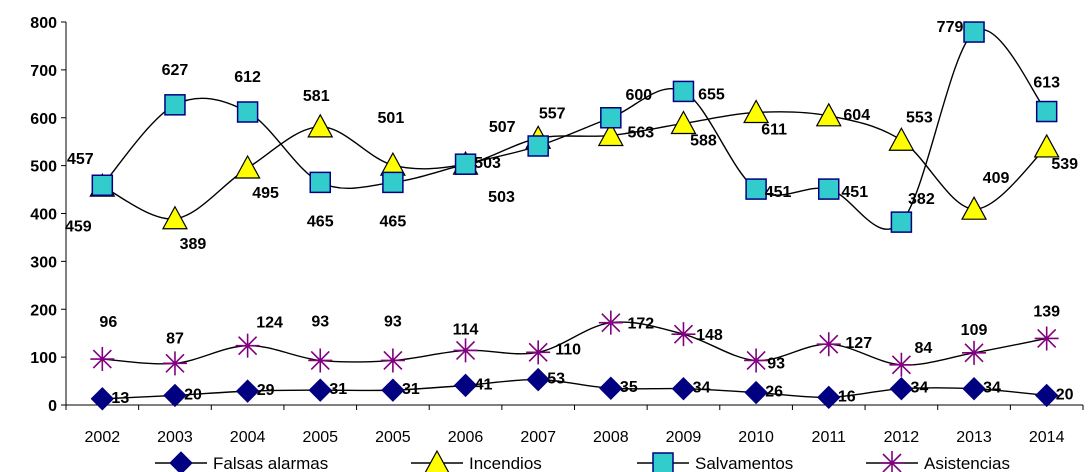 This screenshot has width=1088, height=472. Describe the element at coordinates (316, 96) in the screenshot. I see `data-label: 581` at that location.